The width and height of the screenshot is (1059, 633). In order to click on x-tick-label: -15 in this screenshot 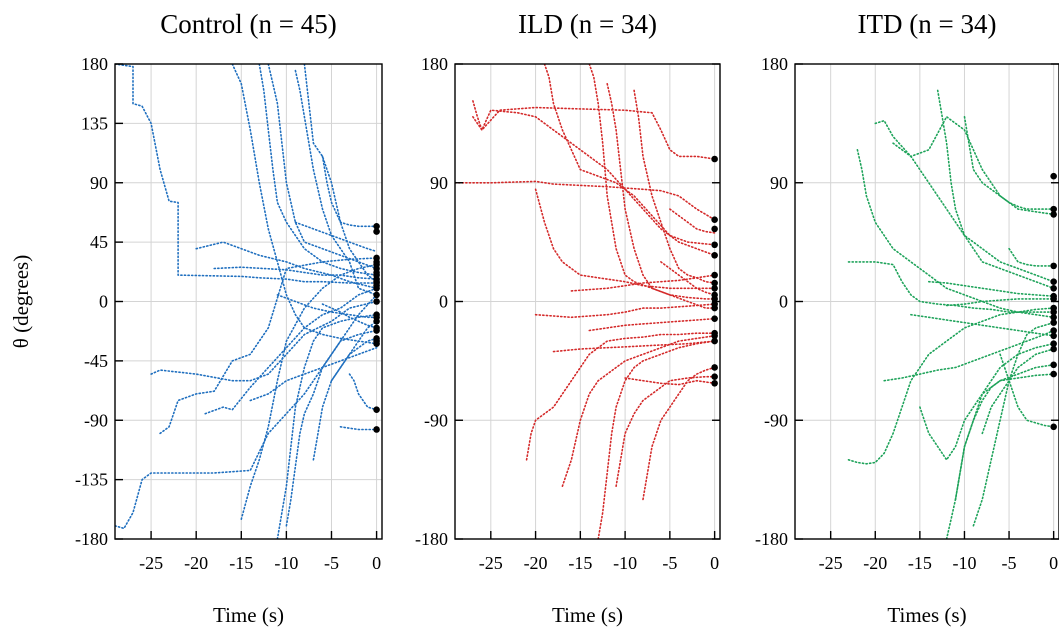, I will do `click(920, 563)`.